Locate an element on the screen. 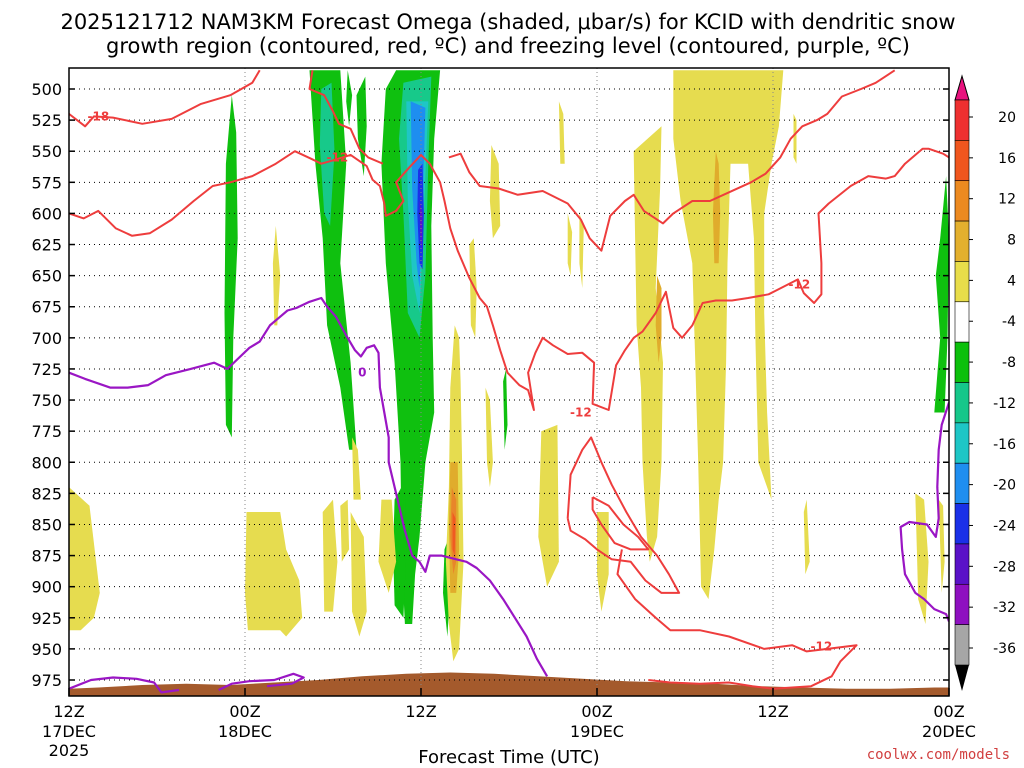  y-tick-label: 725 is located at coordinates (46, 369).